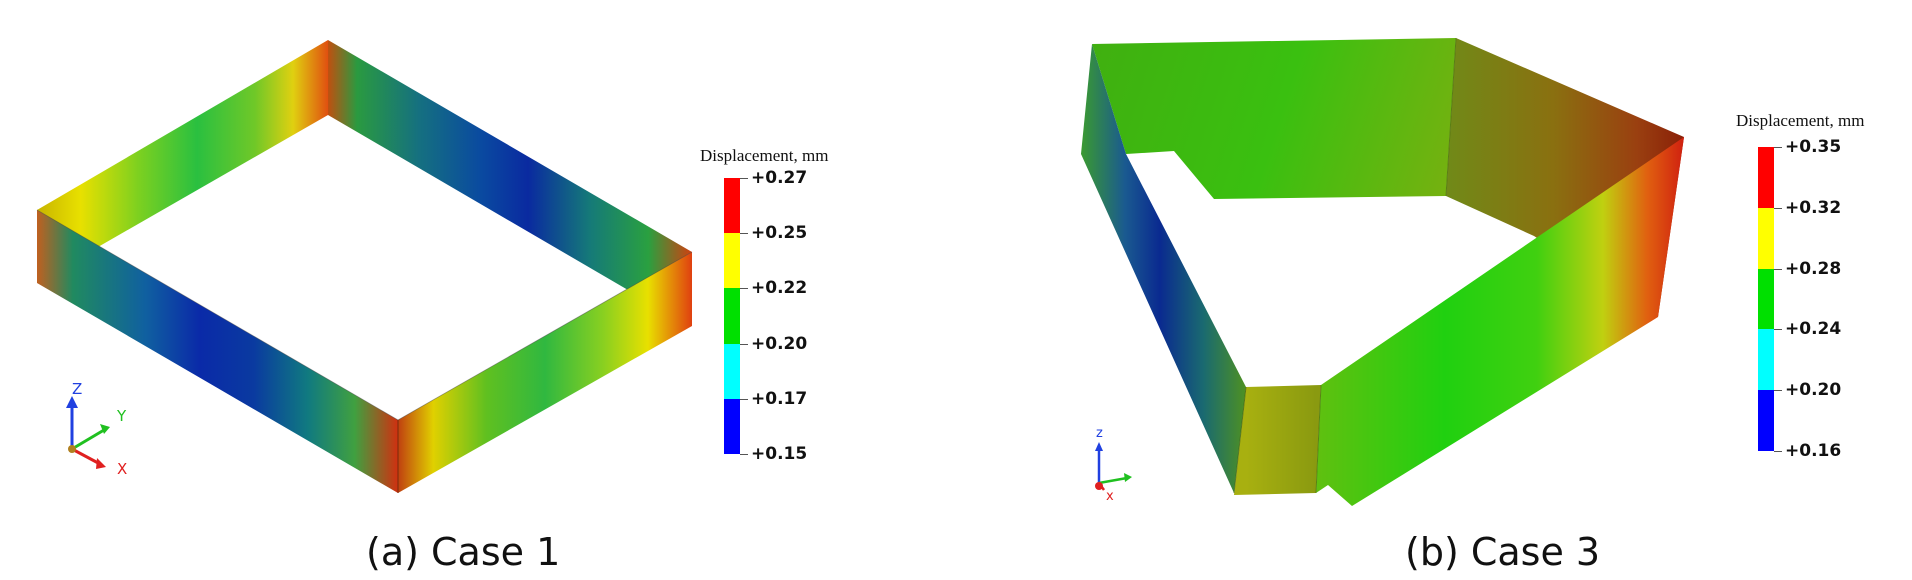 Image resolution: width=1912 pixels, height=580 pixels. Describe the element at coordinates (77, 389) in the screenshot. I see `z-axis-label: Z` at that location.